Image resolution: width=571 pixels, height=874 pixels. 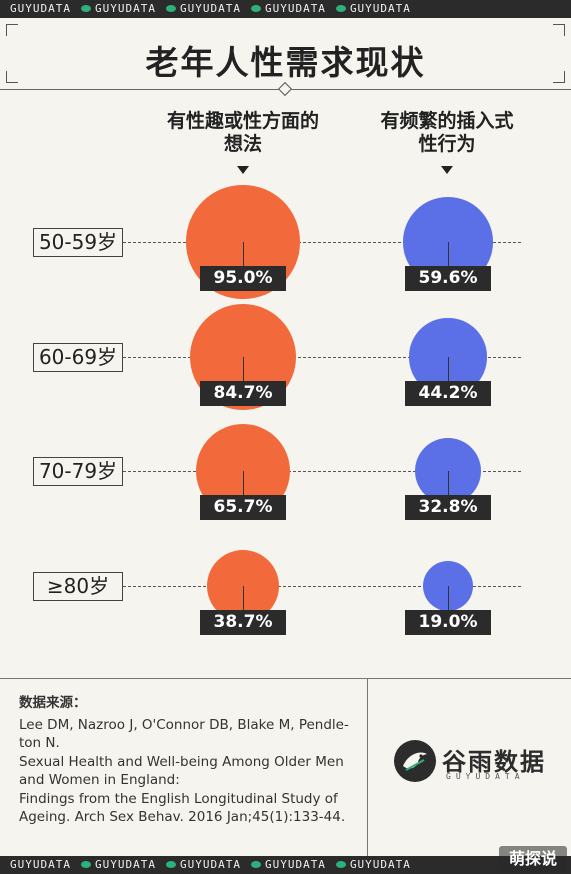 I want to click on footer-divider-vertical, so click(x=367, y=767).